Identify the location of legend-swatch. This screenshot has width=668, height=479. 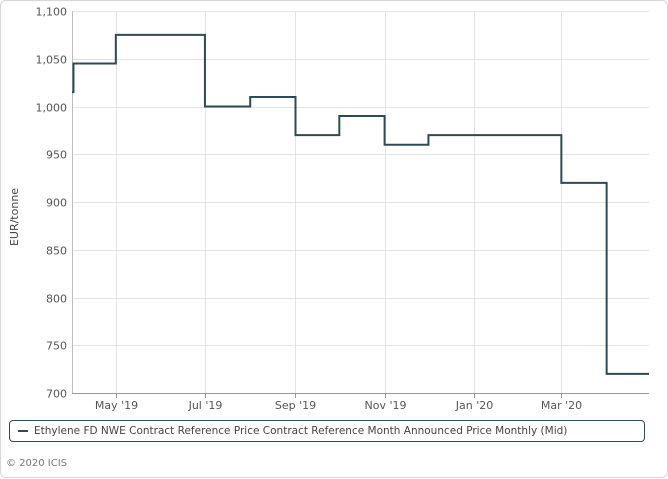
(23, 431).